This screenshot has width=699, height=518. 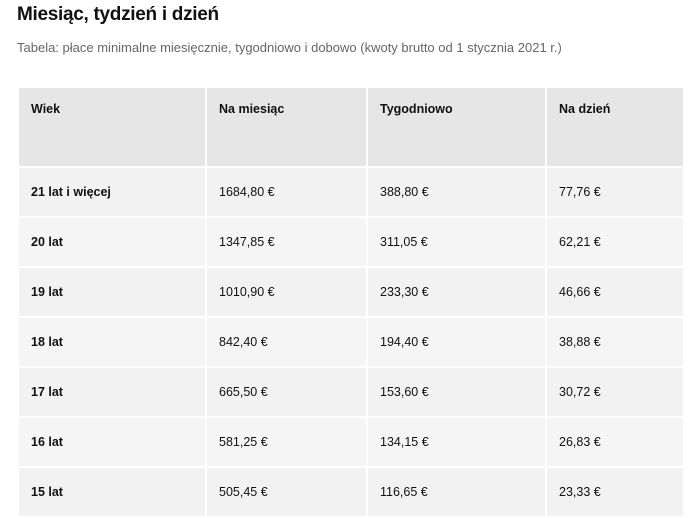 What do you see at coordinates (112, 192) in the screenshot?
I see `age-cell: 21 lat i więcej` at bounding box center [112, 192].